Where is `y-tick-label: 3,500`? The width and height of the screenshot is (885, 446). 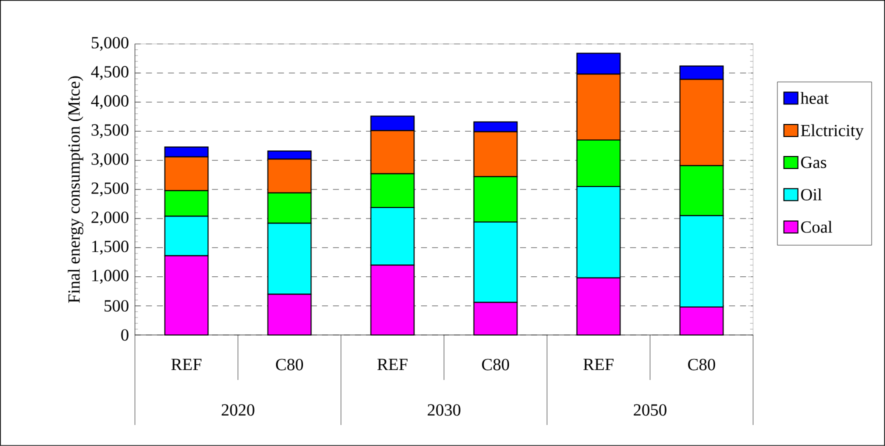
y-tick-label: 3,500 is located at coordinates (110, 131).